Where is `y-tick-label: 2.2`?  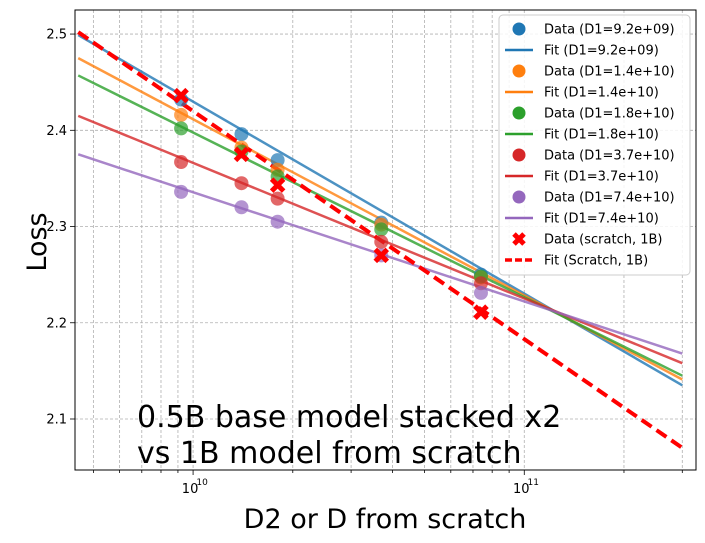
y-tick-label: 2.2 is located at coordinates (56, 323).